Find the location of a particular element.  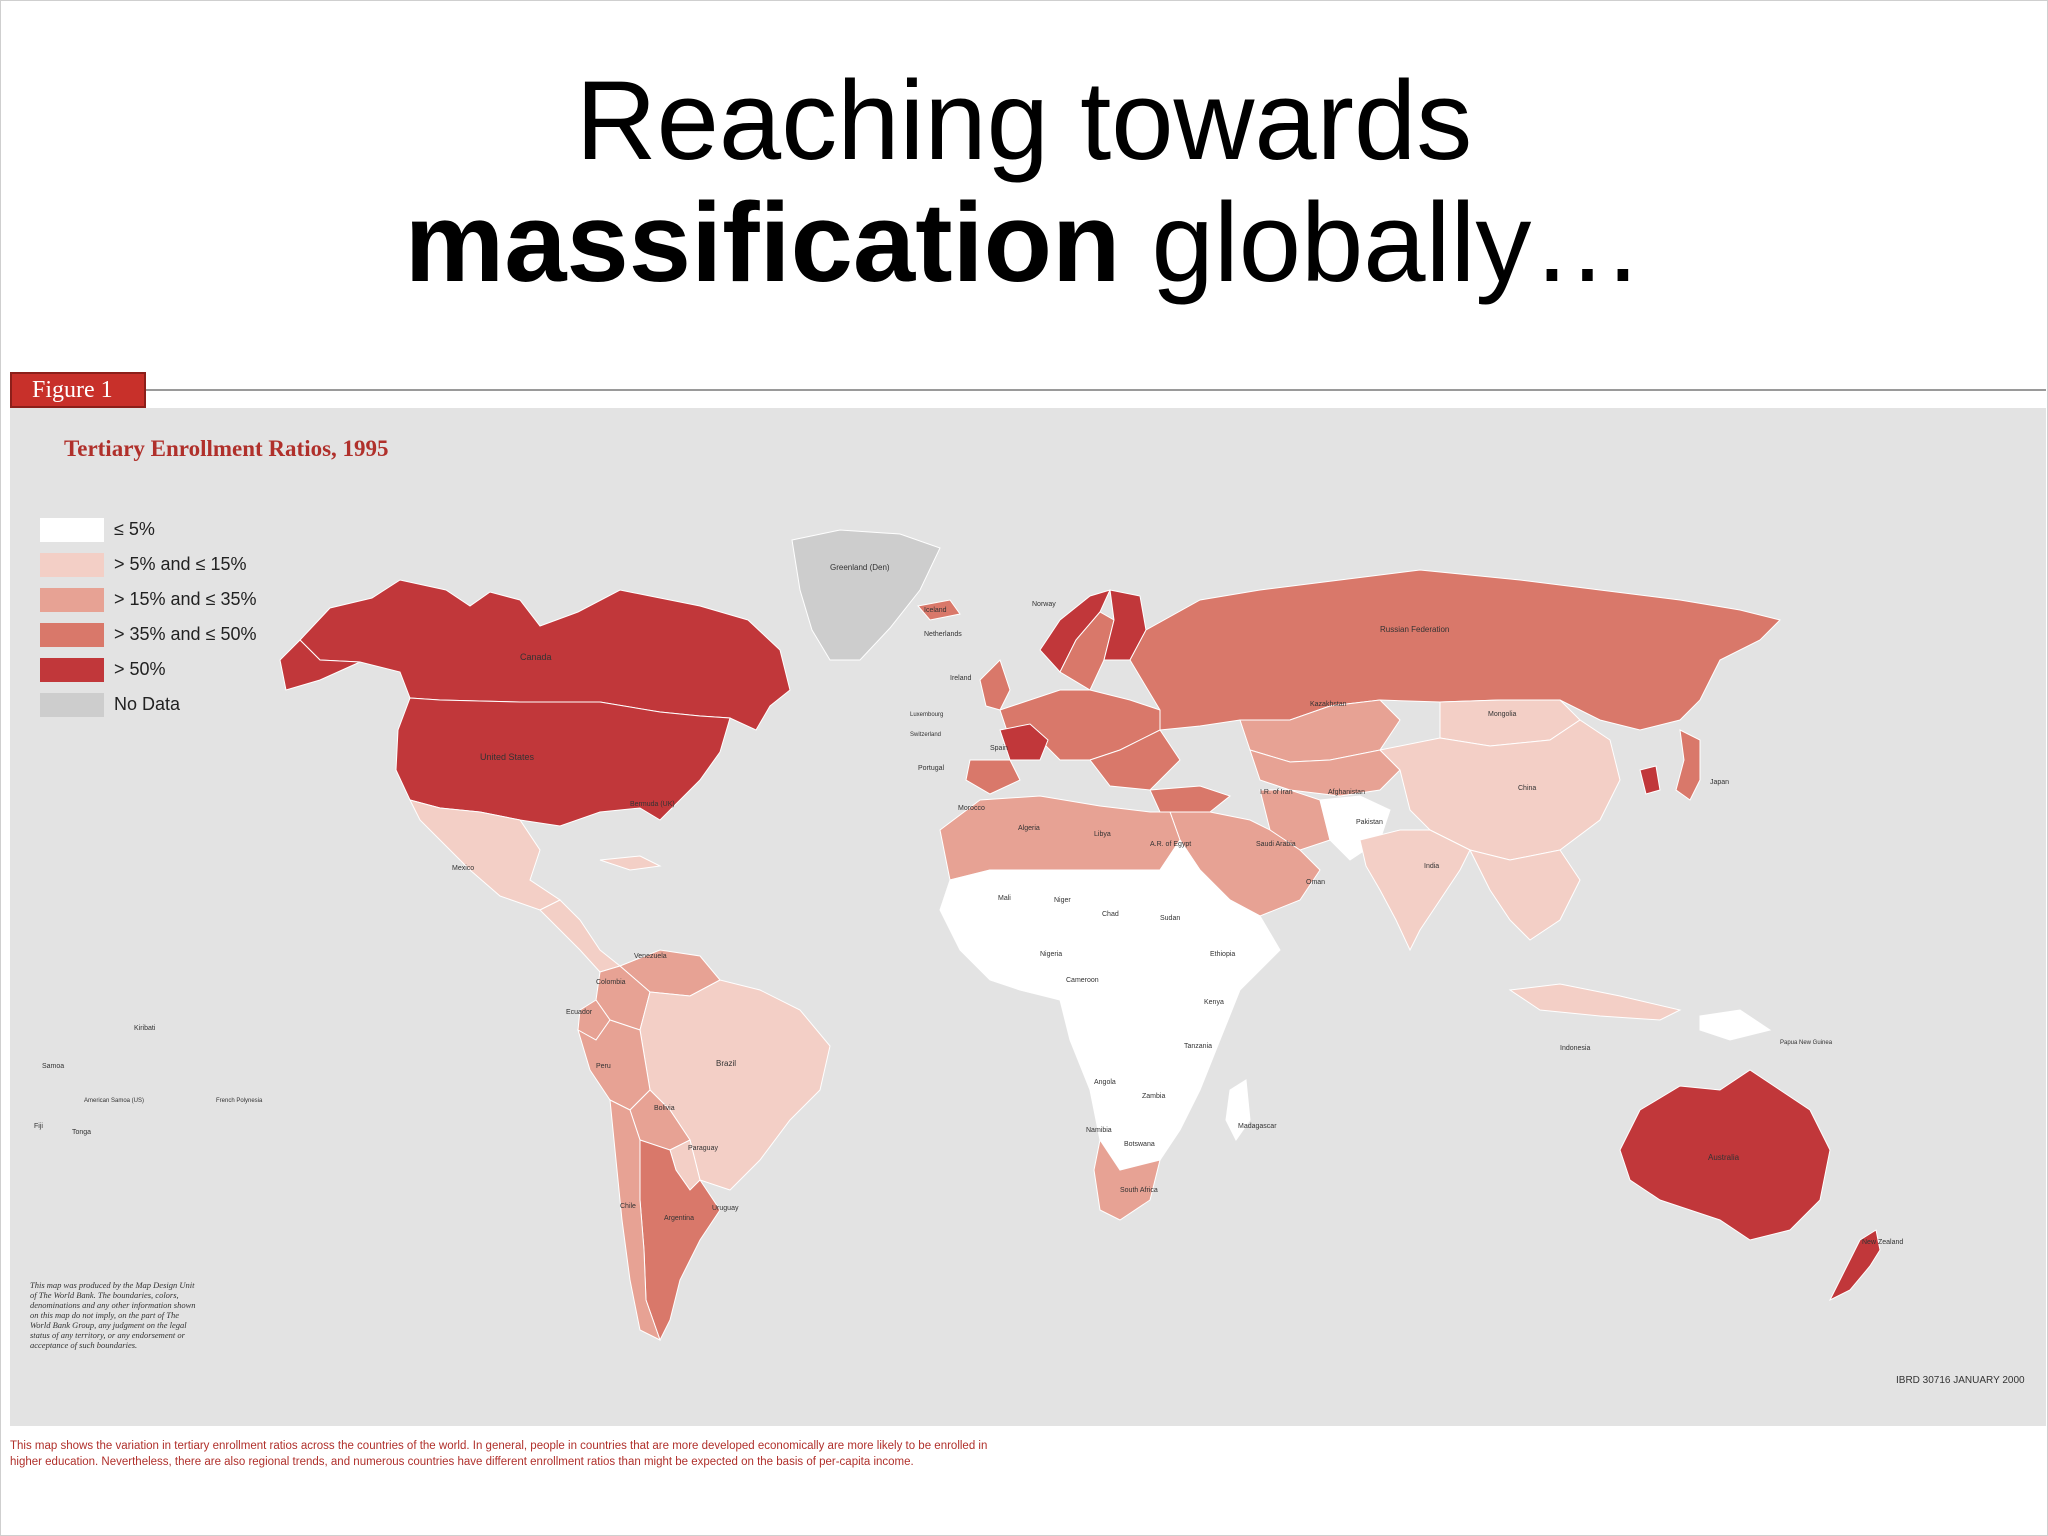

map-label-nigeria: Nigeria is located at coordinates (1051, 954).